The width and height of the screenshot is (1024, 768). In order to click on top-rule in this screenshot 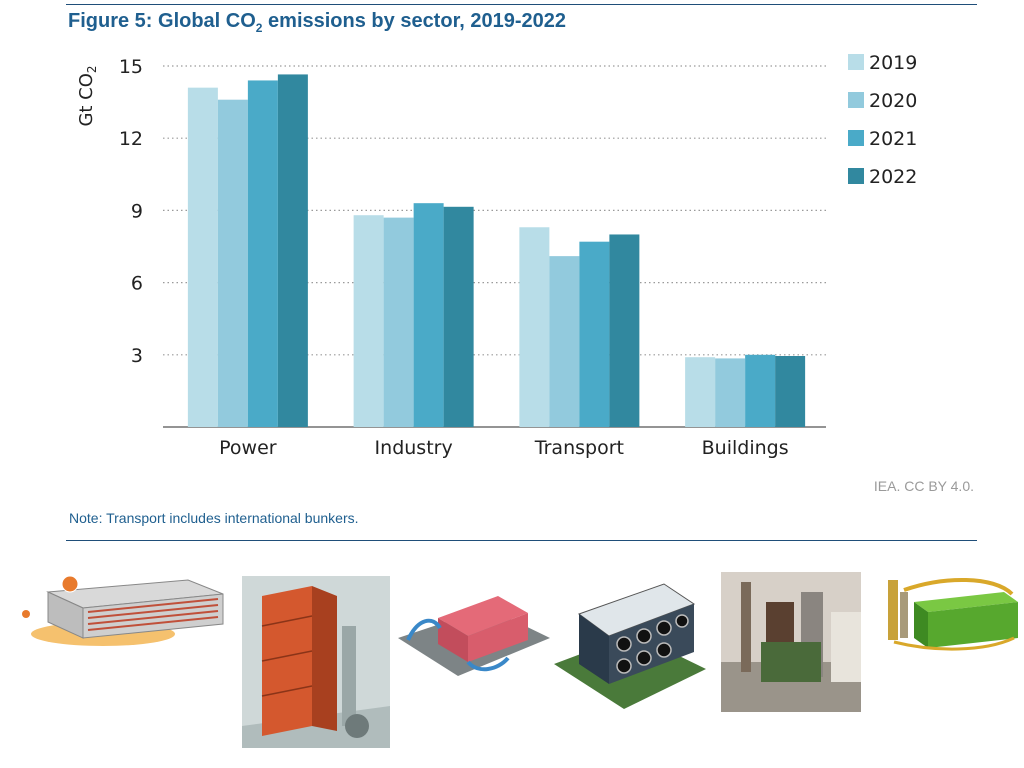, I will do `click(521, 4)`.